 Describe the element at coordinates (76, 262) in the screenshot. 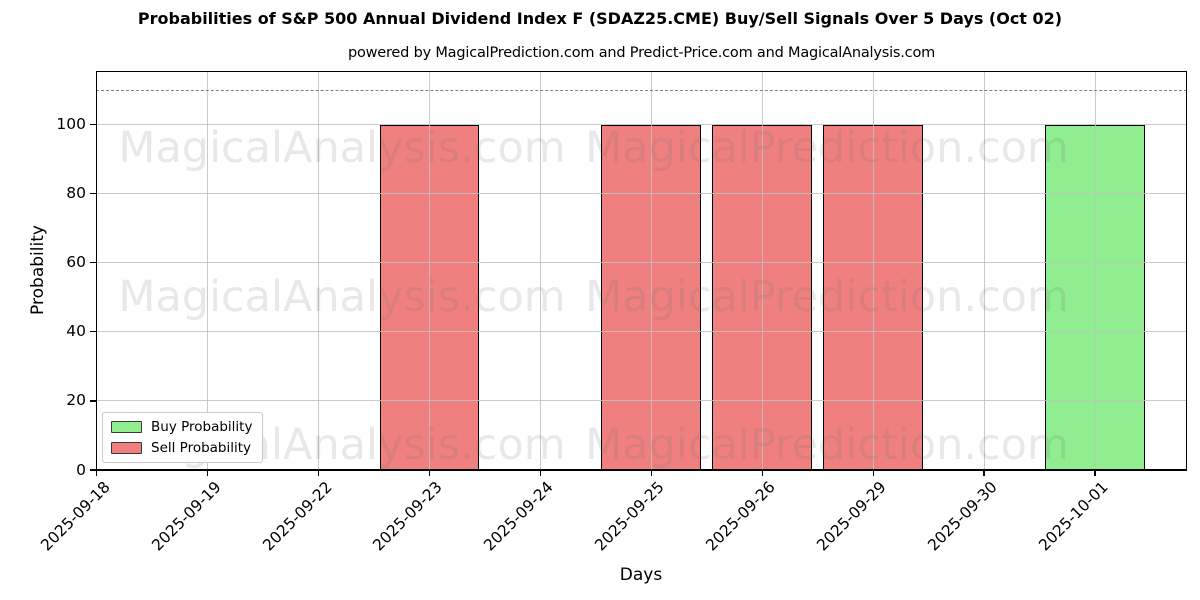

I see `y-tick-label: 60` at that location.